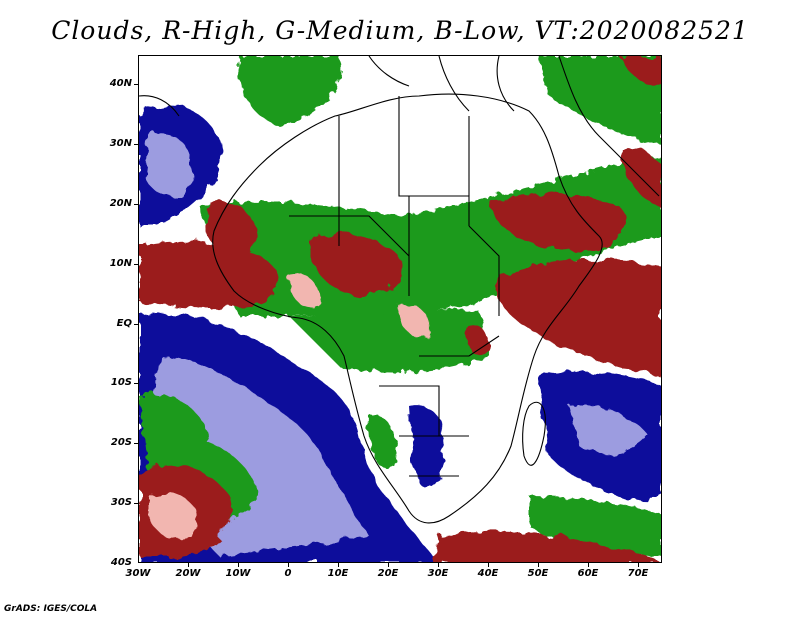 Image resolution: width=800 pixels, height=618 pixels. I want to click on lon-tick-label: 20W, so click(188, 573).